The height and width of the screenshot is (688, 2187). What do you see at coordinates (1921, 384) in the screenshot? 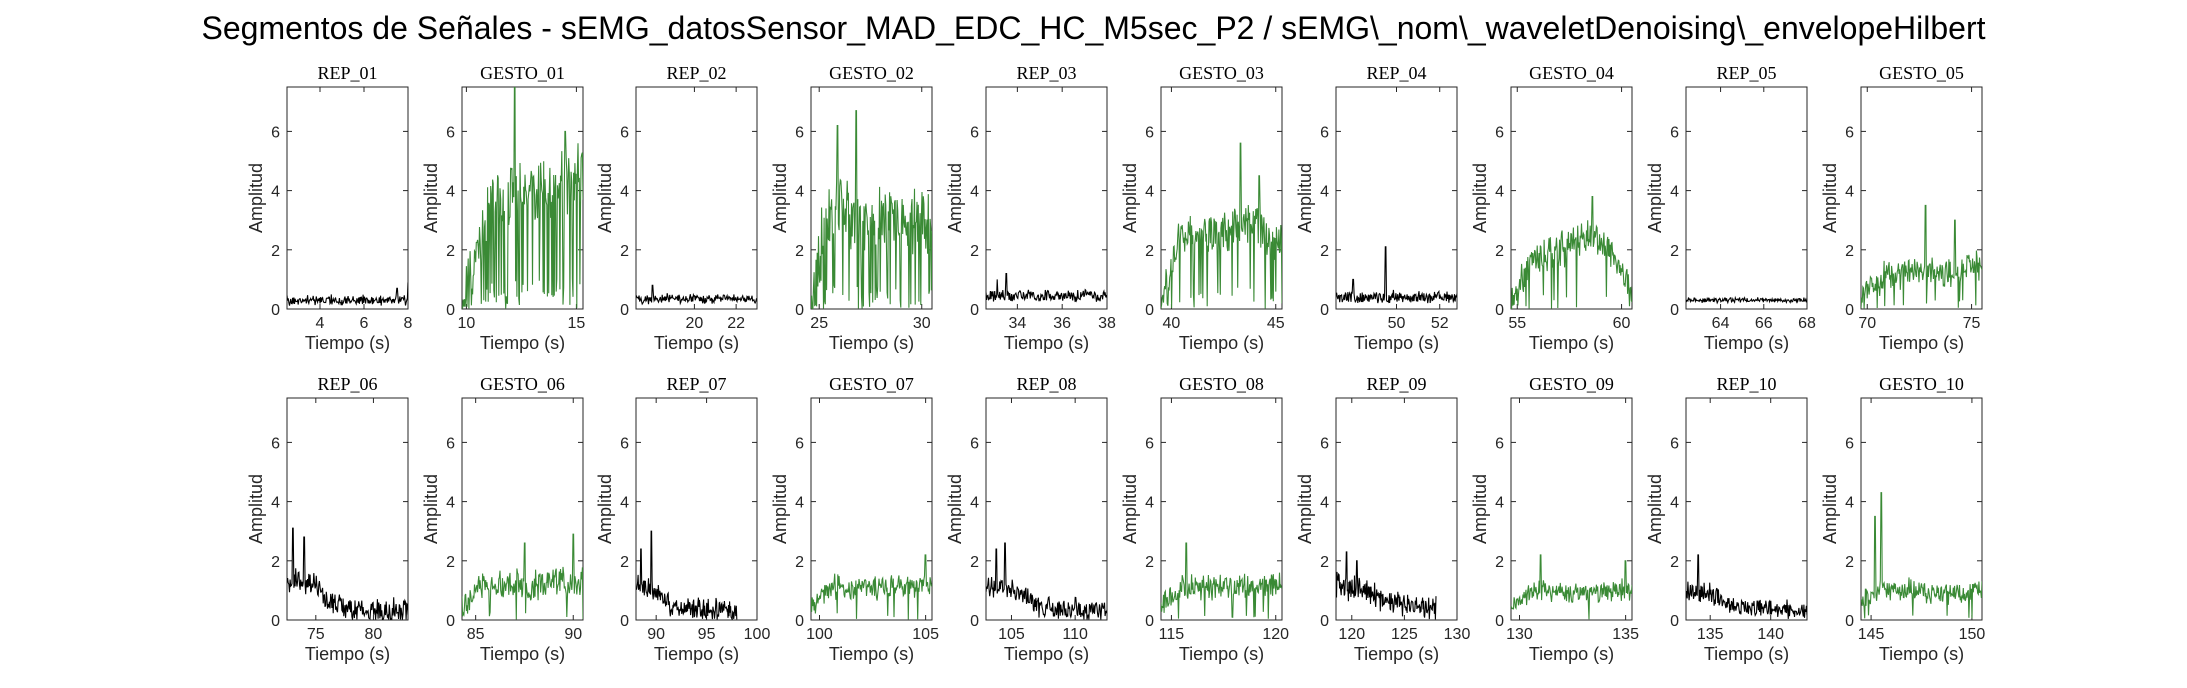
I see `subplot-title: GESTO_10` at bounding box center [1921, 384].